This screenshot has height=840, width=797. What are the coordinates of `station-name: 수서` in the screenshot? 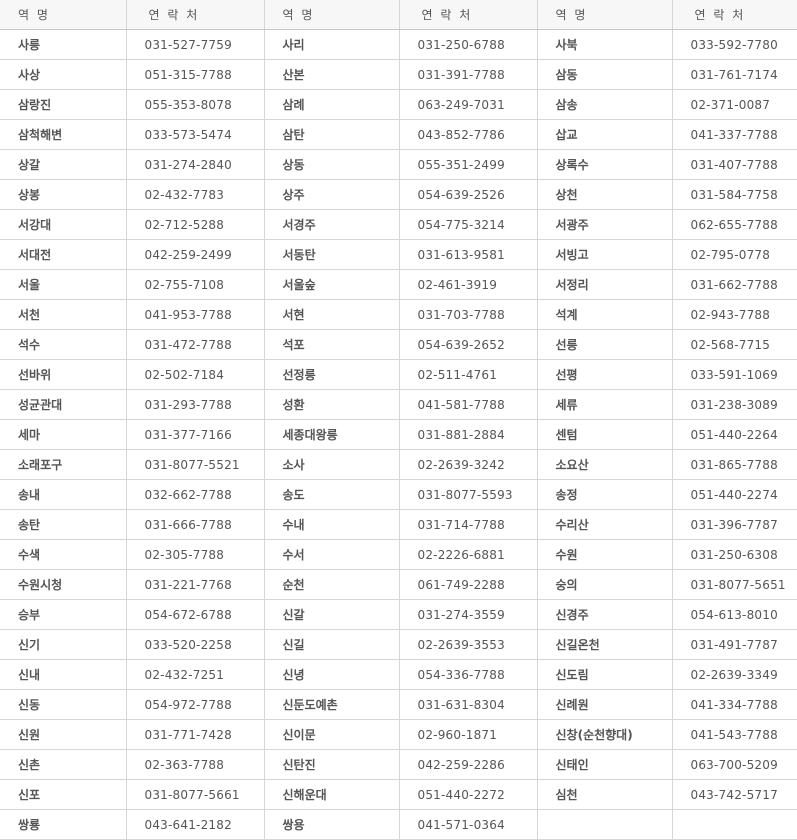 It's located at (331, 554).